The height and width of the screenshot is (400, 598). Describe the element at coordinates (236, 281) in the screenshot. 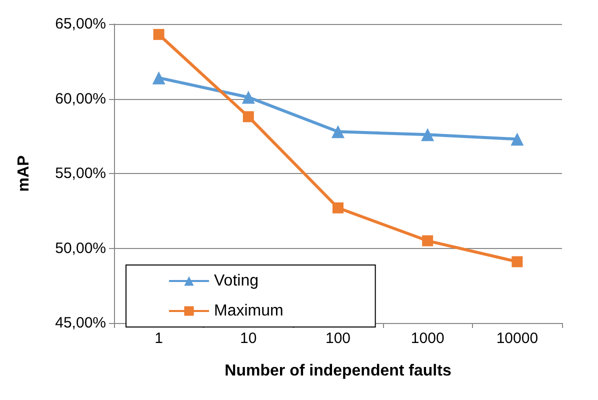

I see `legend-label: Voting` at that location.